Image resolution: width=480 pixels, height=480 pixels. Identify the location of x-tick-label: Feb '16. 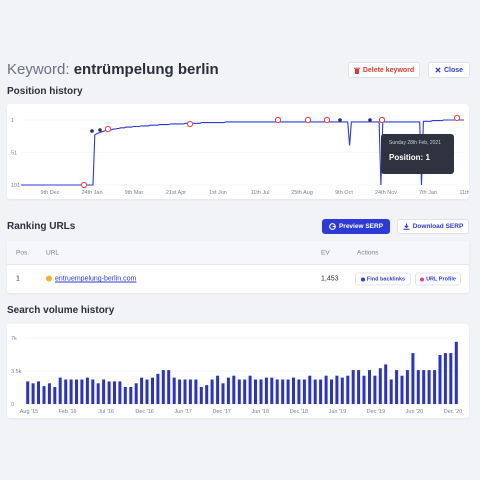
(67, 412).